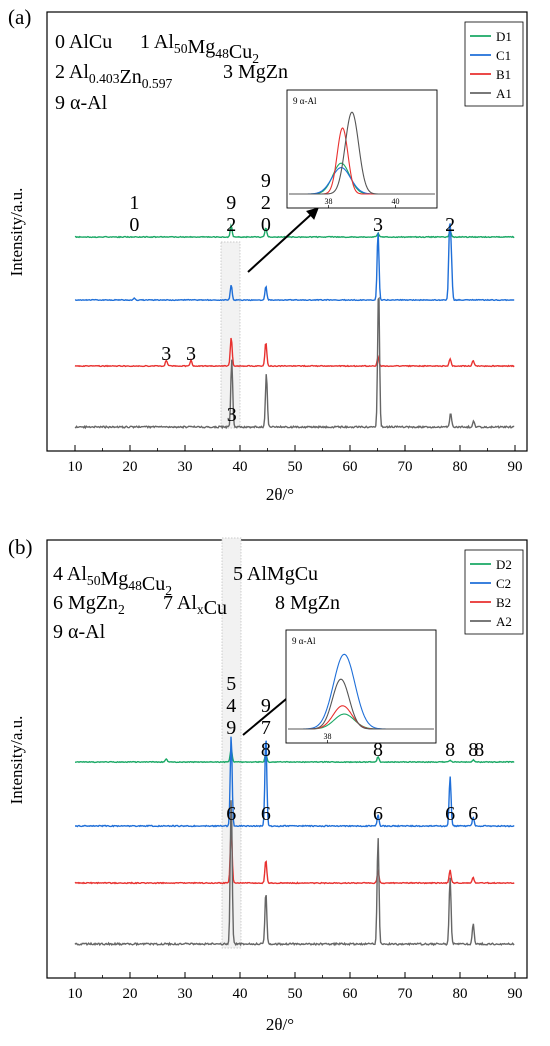 The width and height of the screenshot is (550, 1046). What do you see at coordinates (312, 213) in the screenshot?
I see `zoom-arrow-head` at bounding box center [312, 213].